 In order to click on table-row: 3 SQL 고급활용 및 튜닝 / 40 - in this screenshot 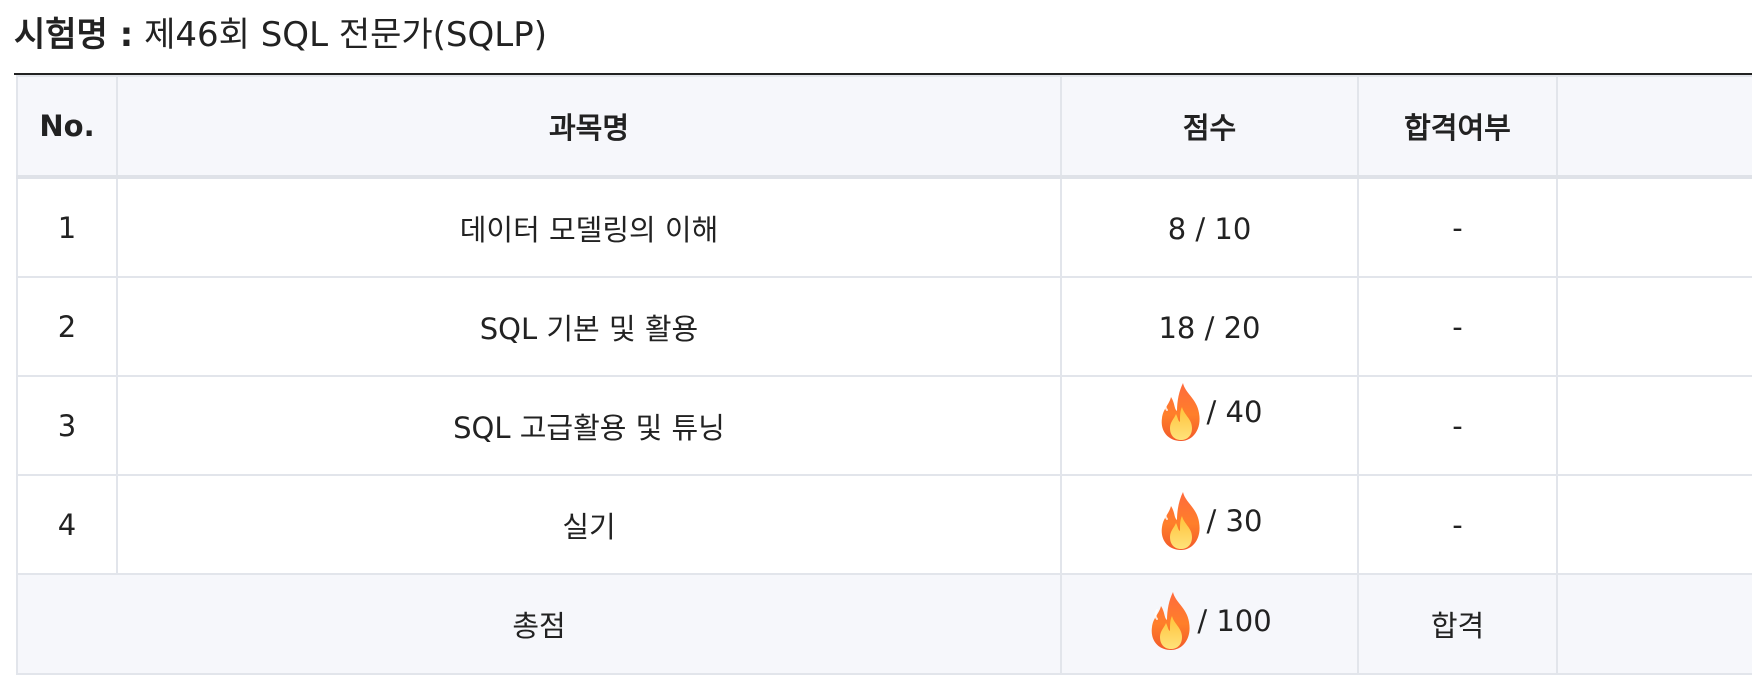, I will do `click(884, 425)`.